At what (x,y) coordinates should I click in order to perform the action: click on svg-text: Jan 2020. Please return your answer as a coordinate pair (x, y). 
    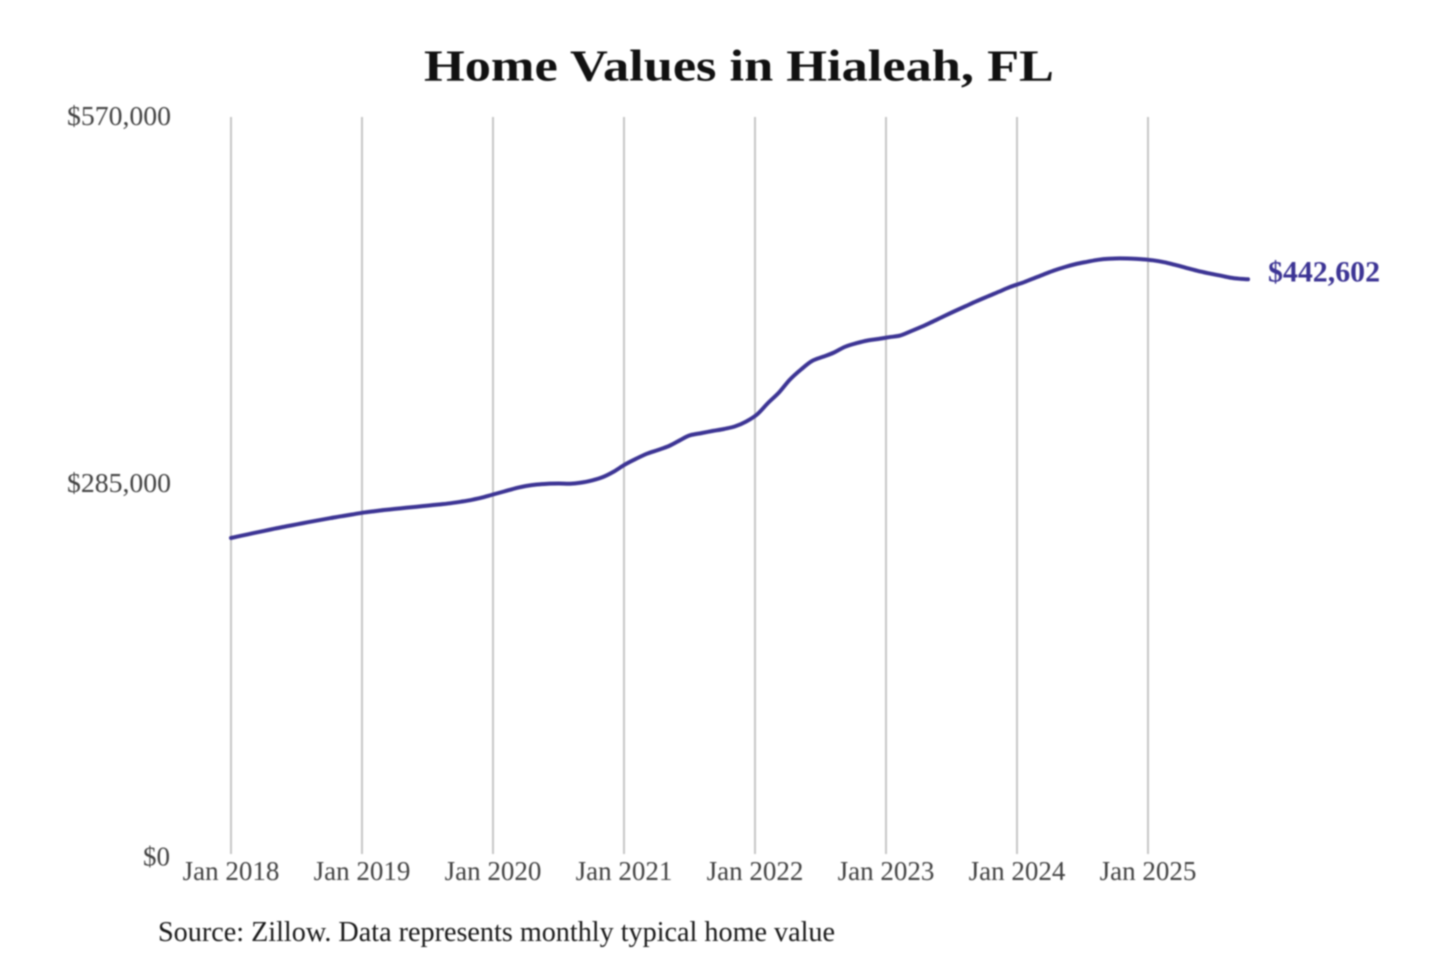
    Looking at the image, I should click on (493, 871).